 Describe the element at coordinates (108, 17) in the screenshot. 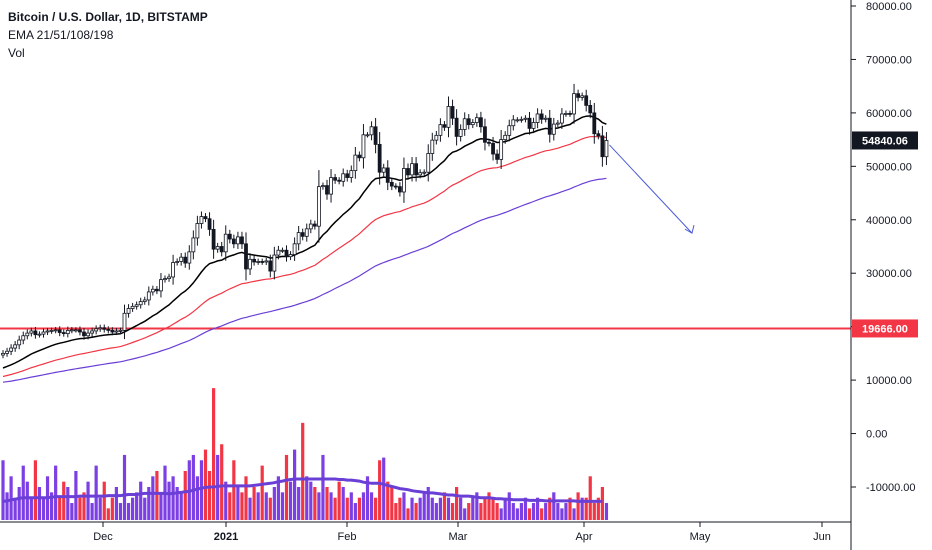

I see `symbol-title: Bitcoin / U.S. Dollar, 1D, BITSTAMP` at that location.